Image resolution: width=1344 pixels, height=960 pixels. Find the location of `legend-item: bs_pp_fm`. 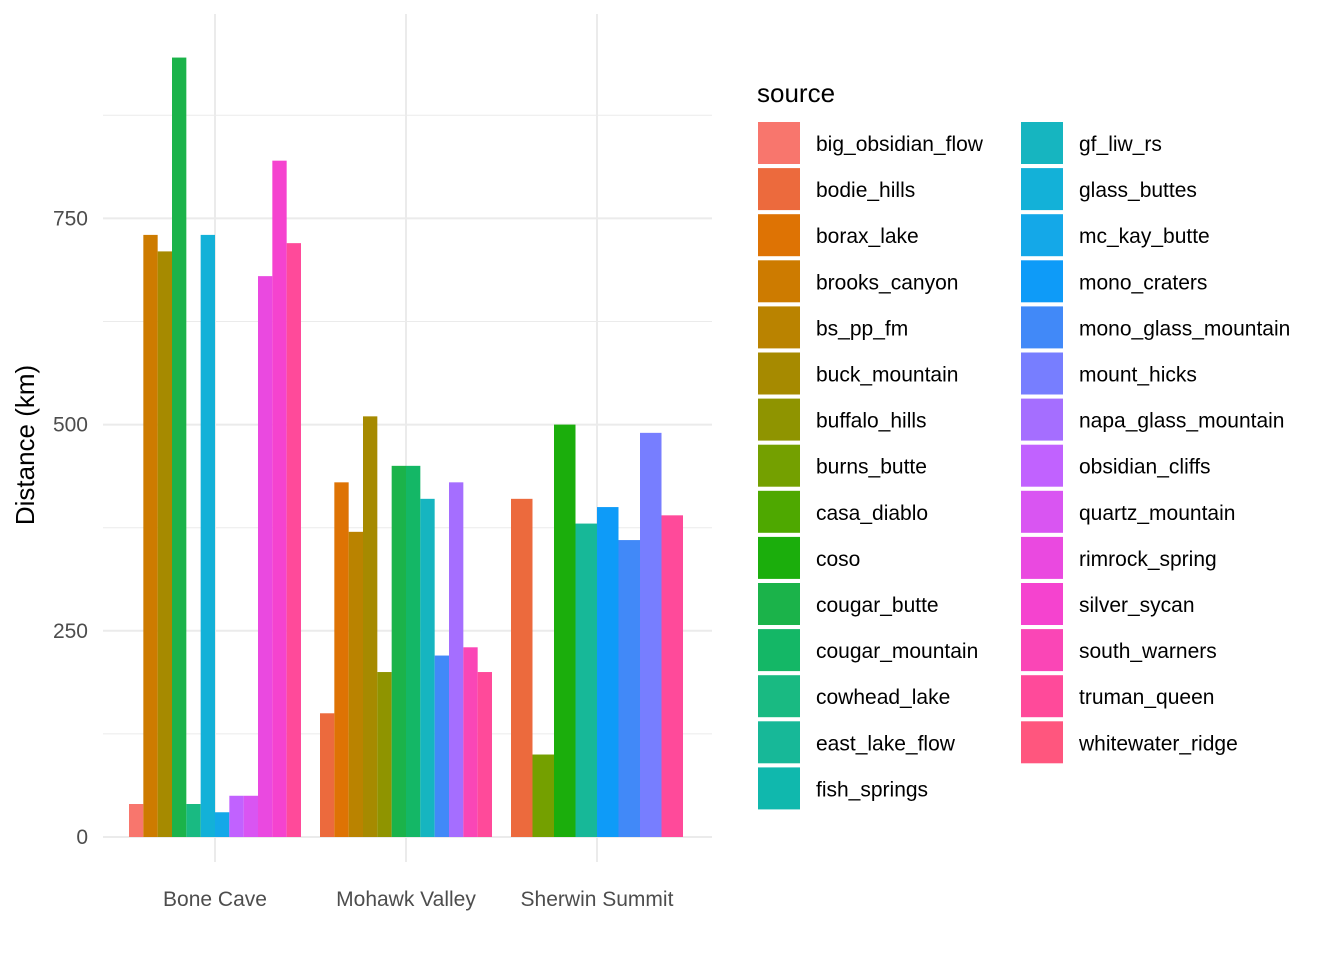

legend-item: bs_pp_fm is located at coordinates (833, 327).